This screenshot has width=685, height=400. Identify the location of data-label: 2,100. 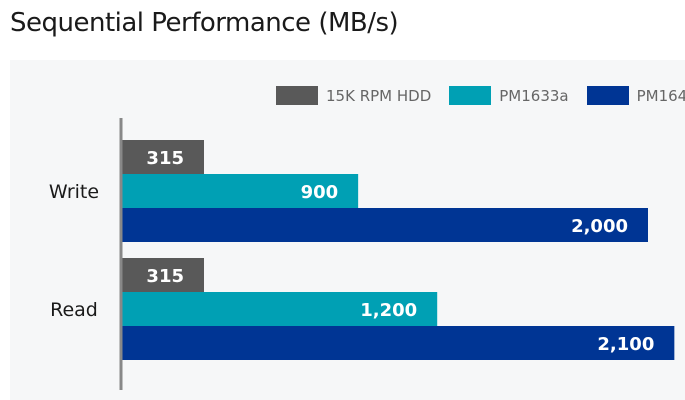
(625, 344).